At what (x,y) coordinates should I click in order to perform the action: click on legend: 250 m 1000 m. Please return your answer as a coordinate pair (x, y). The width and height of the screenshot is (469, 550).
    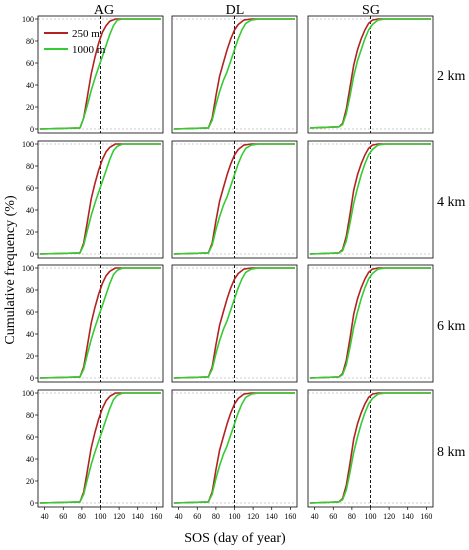
    Looking at the image, I should click on (75, 42).